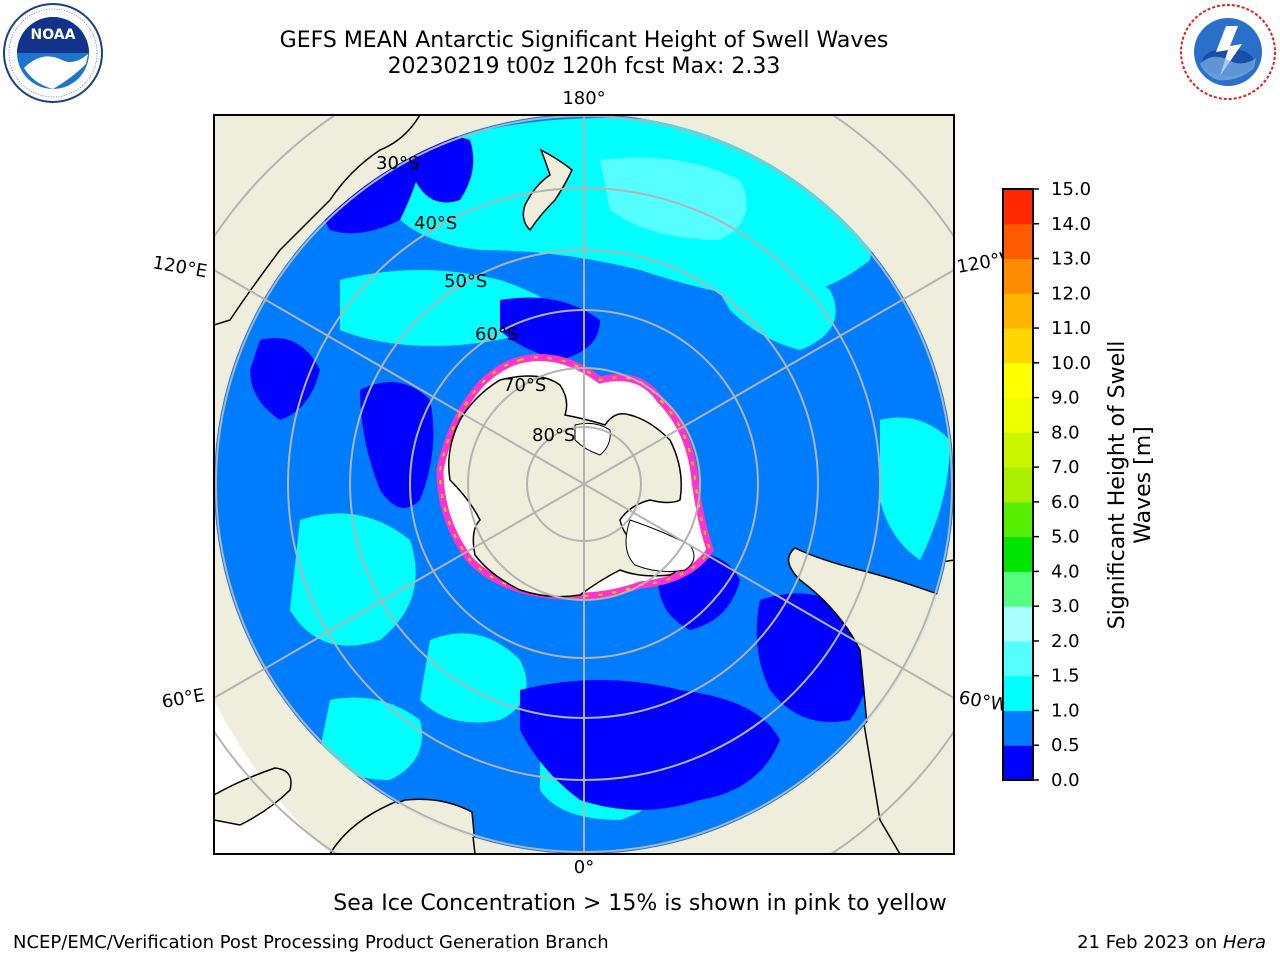 Image resolution: width=1280 pixels, height=960 pixels. Describe the element at coordinates (583, 98) in the screenshot. I see `lon-label-180: 180°` at that location.